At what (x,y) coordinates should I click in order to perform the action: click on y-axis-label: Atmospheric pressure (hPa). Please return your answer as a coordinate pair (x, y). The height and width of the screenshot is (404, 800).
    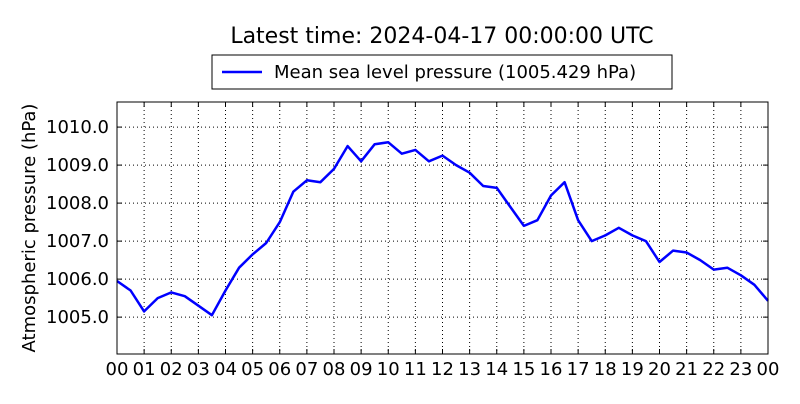
    Looking at the image, I should click on (29, 228).